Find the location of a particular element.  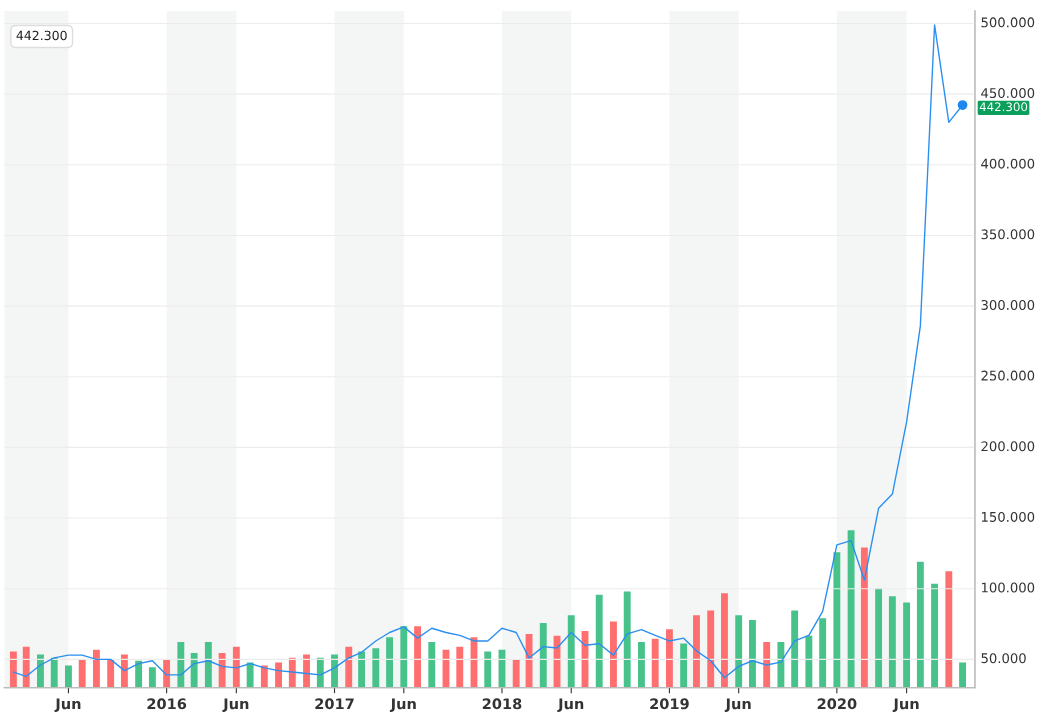

x-tick-label: 2017 is located at coordinates (334, 704).